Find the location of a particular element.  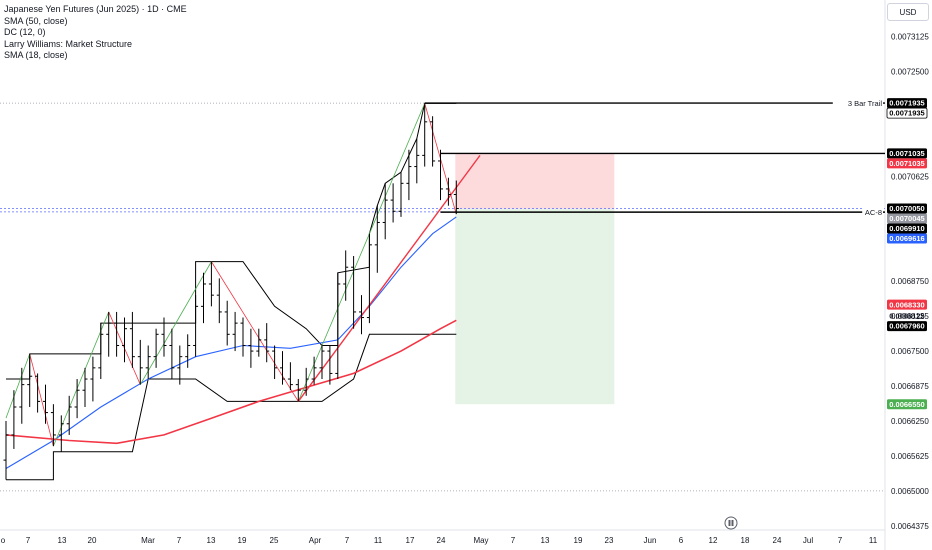

level-label: 3 Bar Trail is located at coordinates (865, 103).